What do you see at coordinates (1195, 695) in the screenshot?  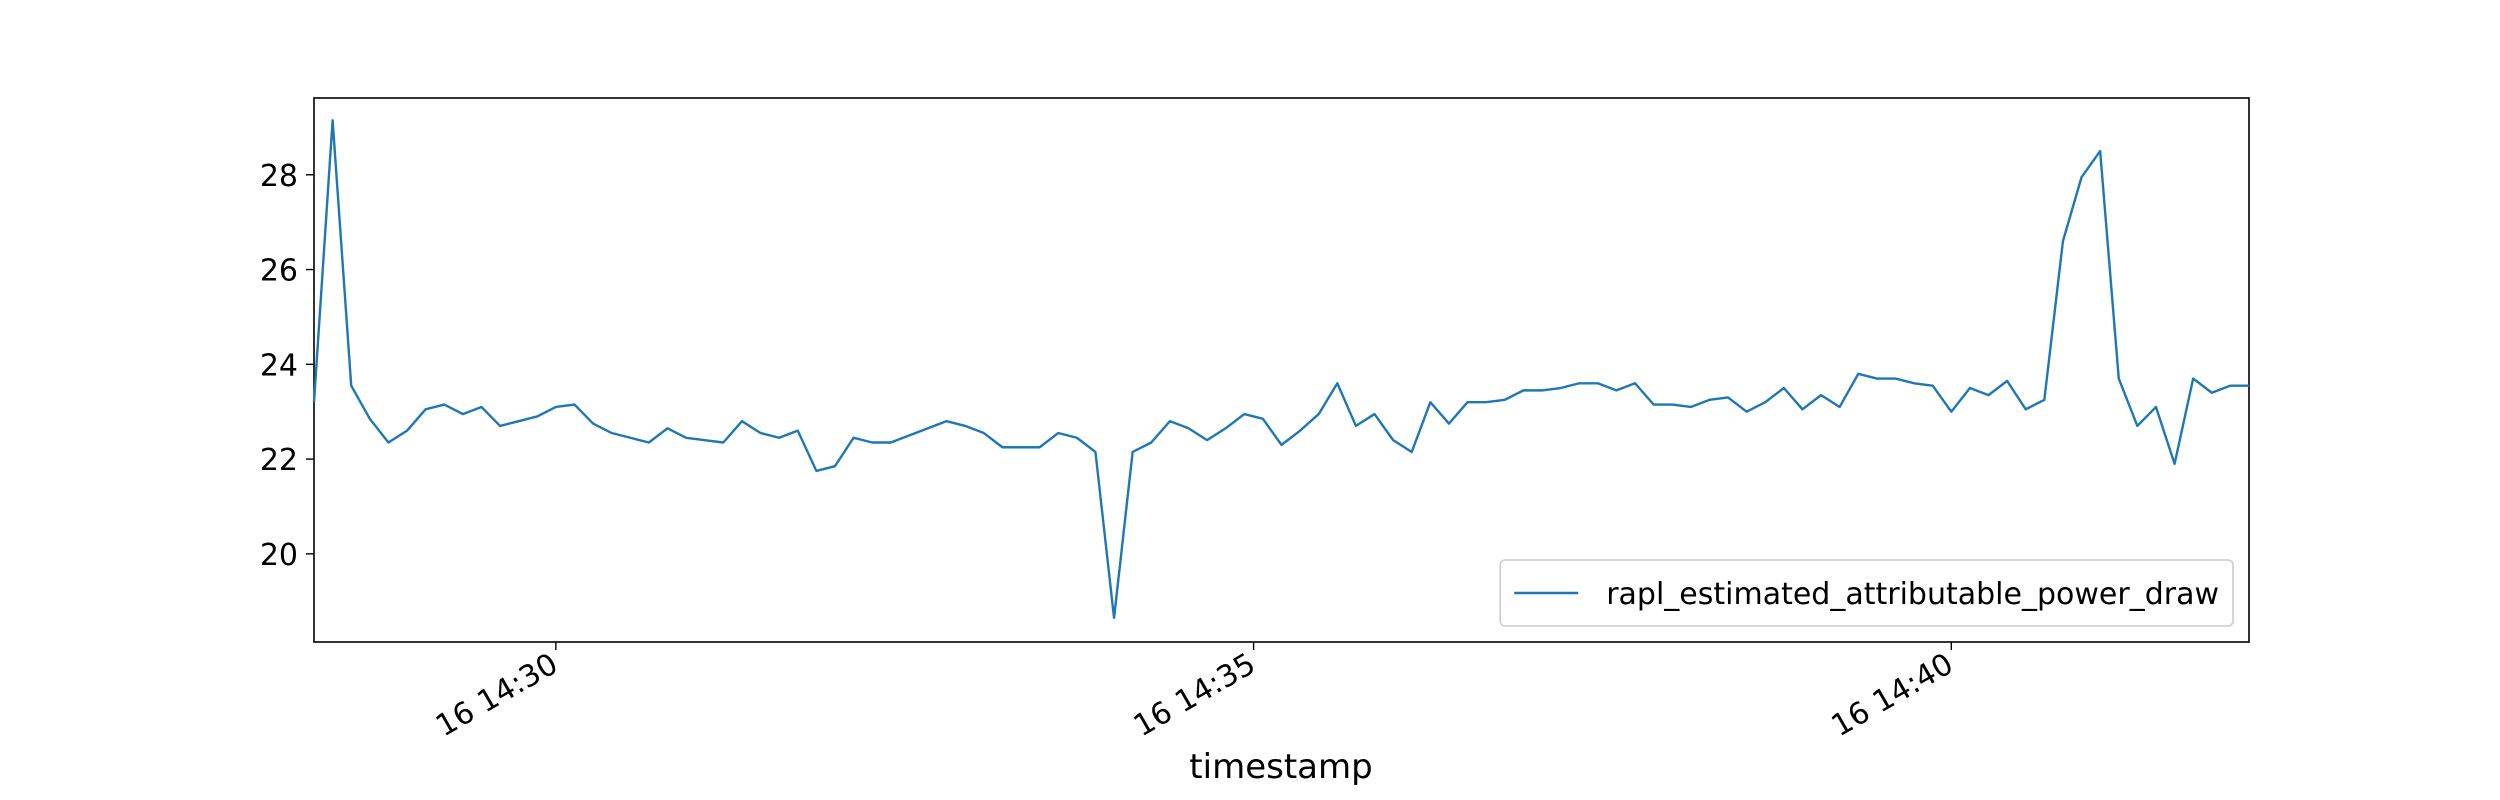 I see `x-tick-label: 16 14:35` at bounding box center [1195, 695].